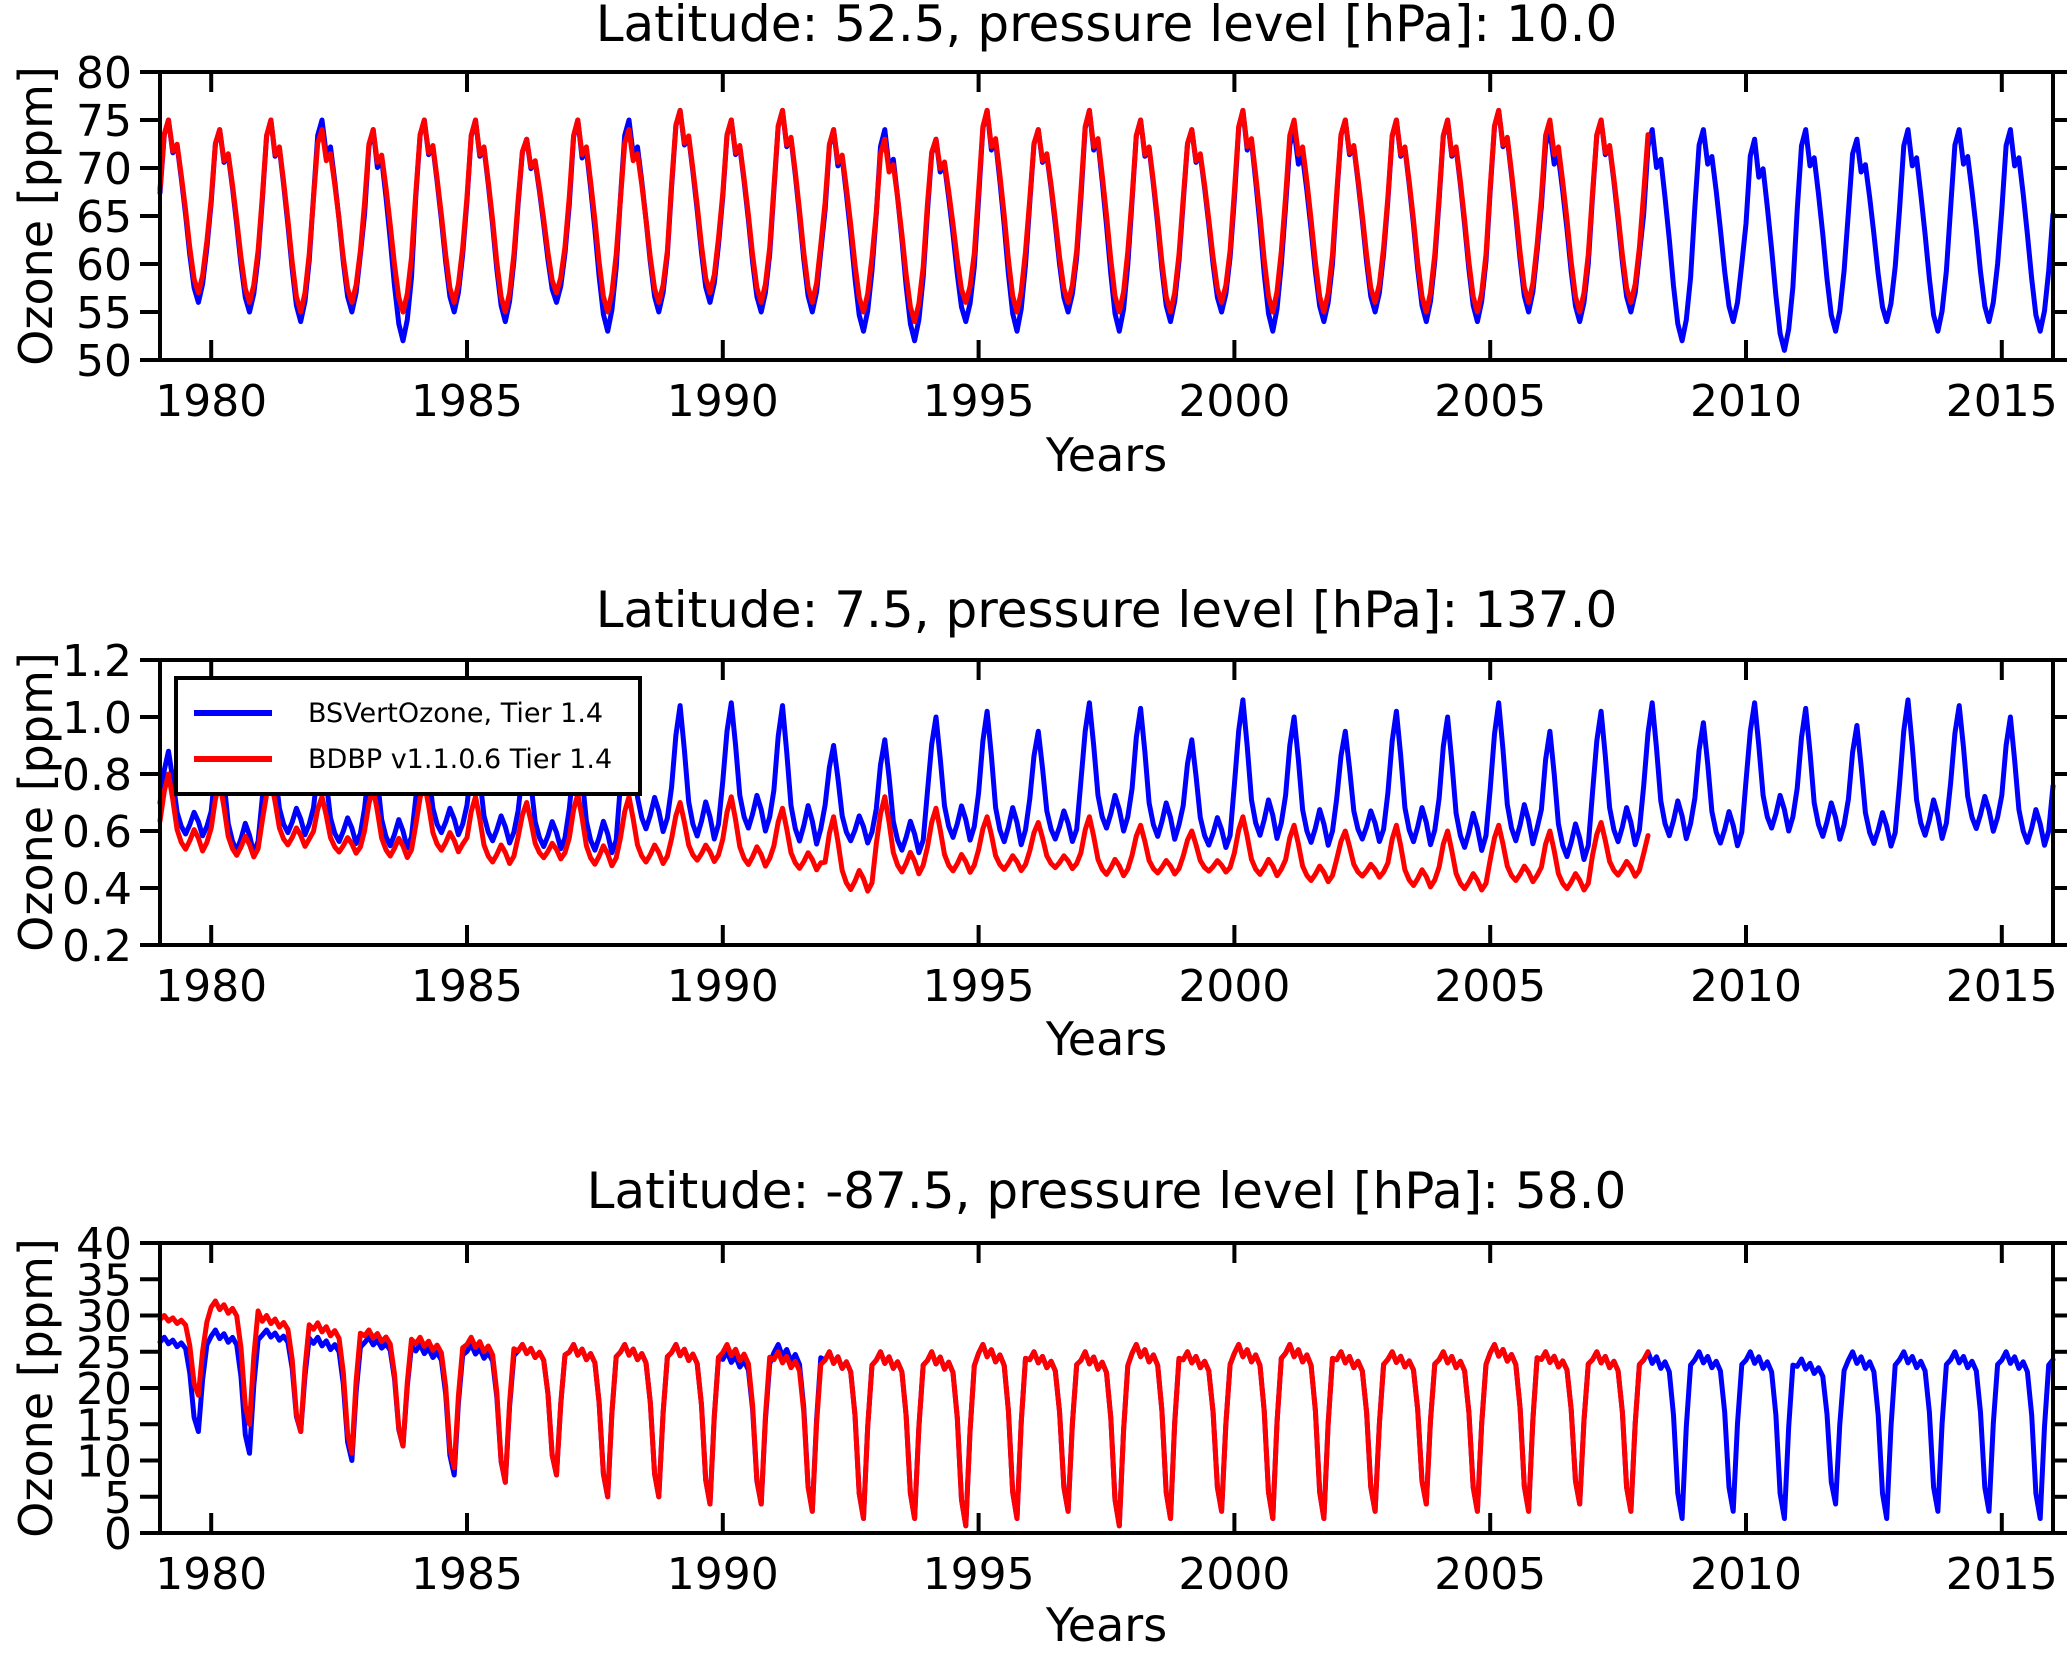 The image size is (2067, 1668). I want to click on y-tick-label: 35, so click(104, 1280).